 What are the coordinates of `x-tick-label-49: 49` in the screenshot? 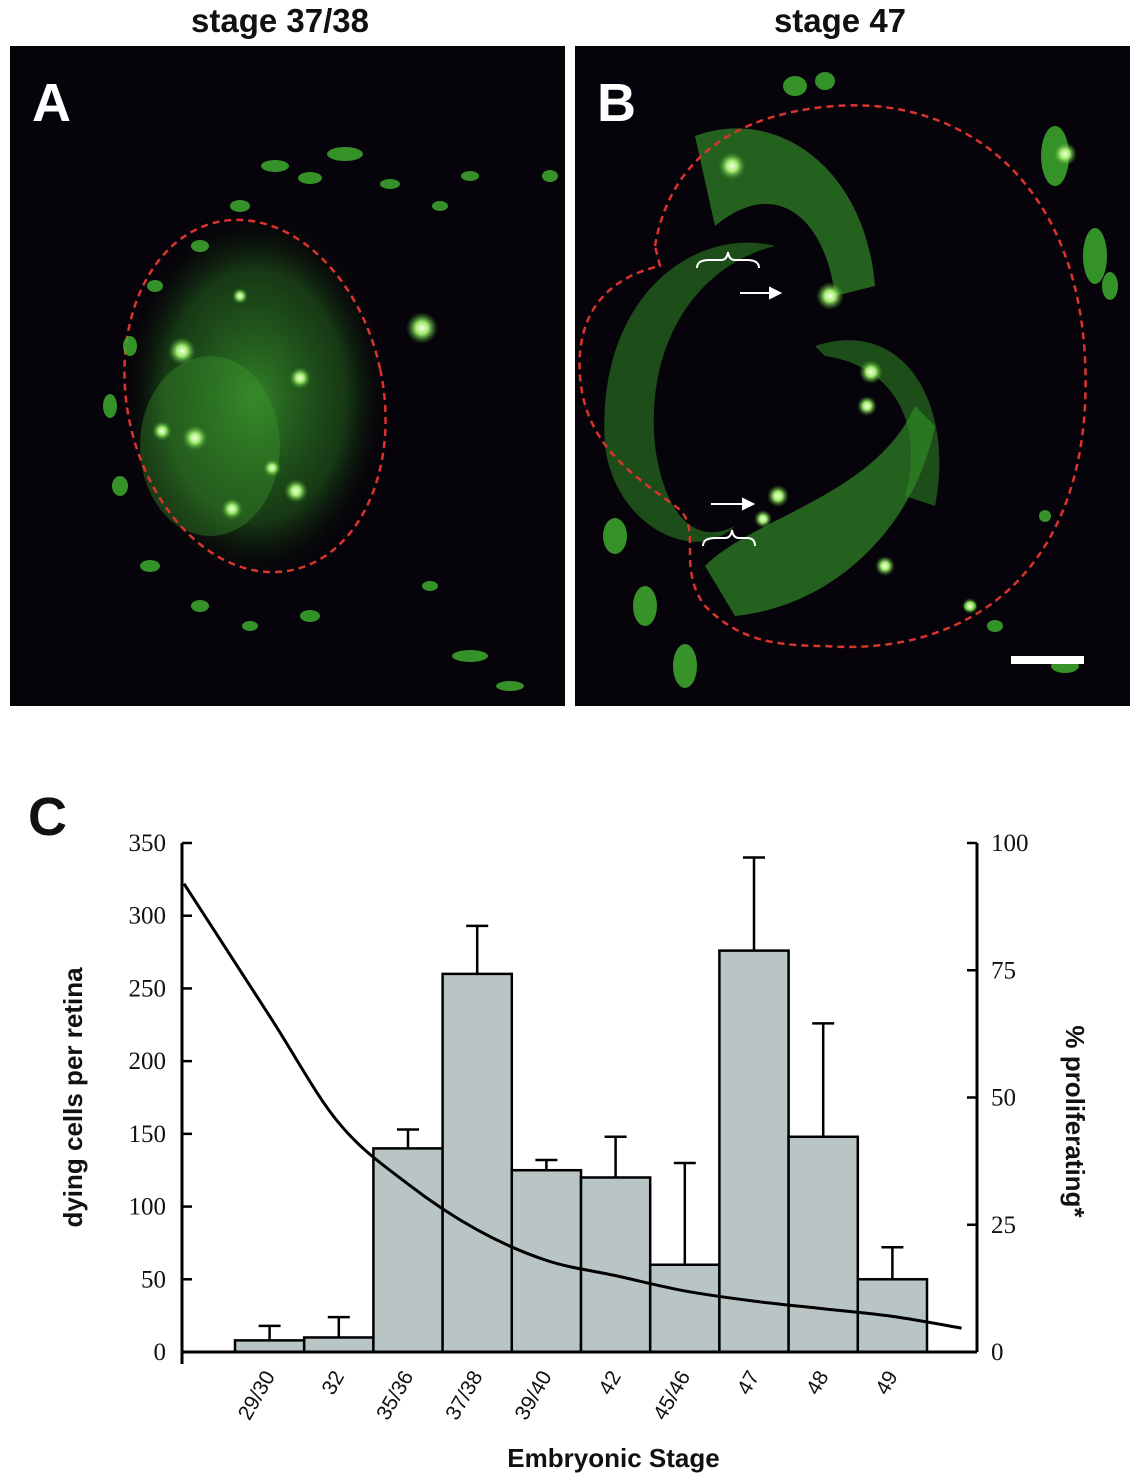 It's located at (887, 1383).